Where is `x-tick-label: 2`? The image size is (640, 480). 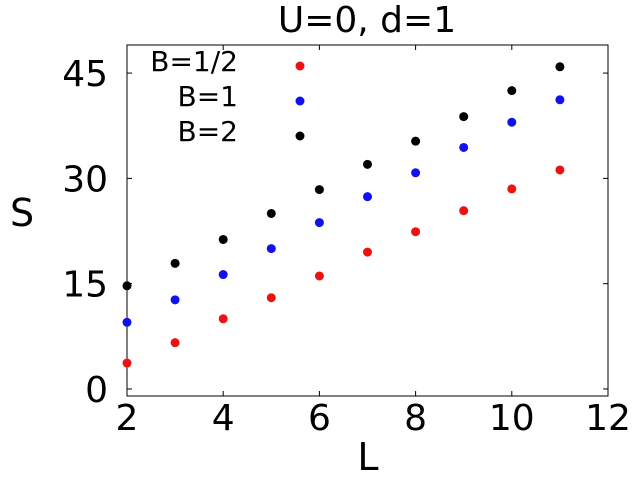
x-tick-label: 2 is located at coordinates (127, 418).